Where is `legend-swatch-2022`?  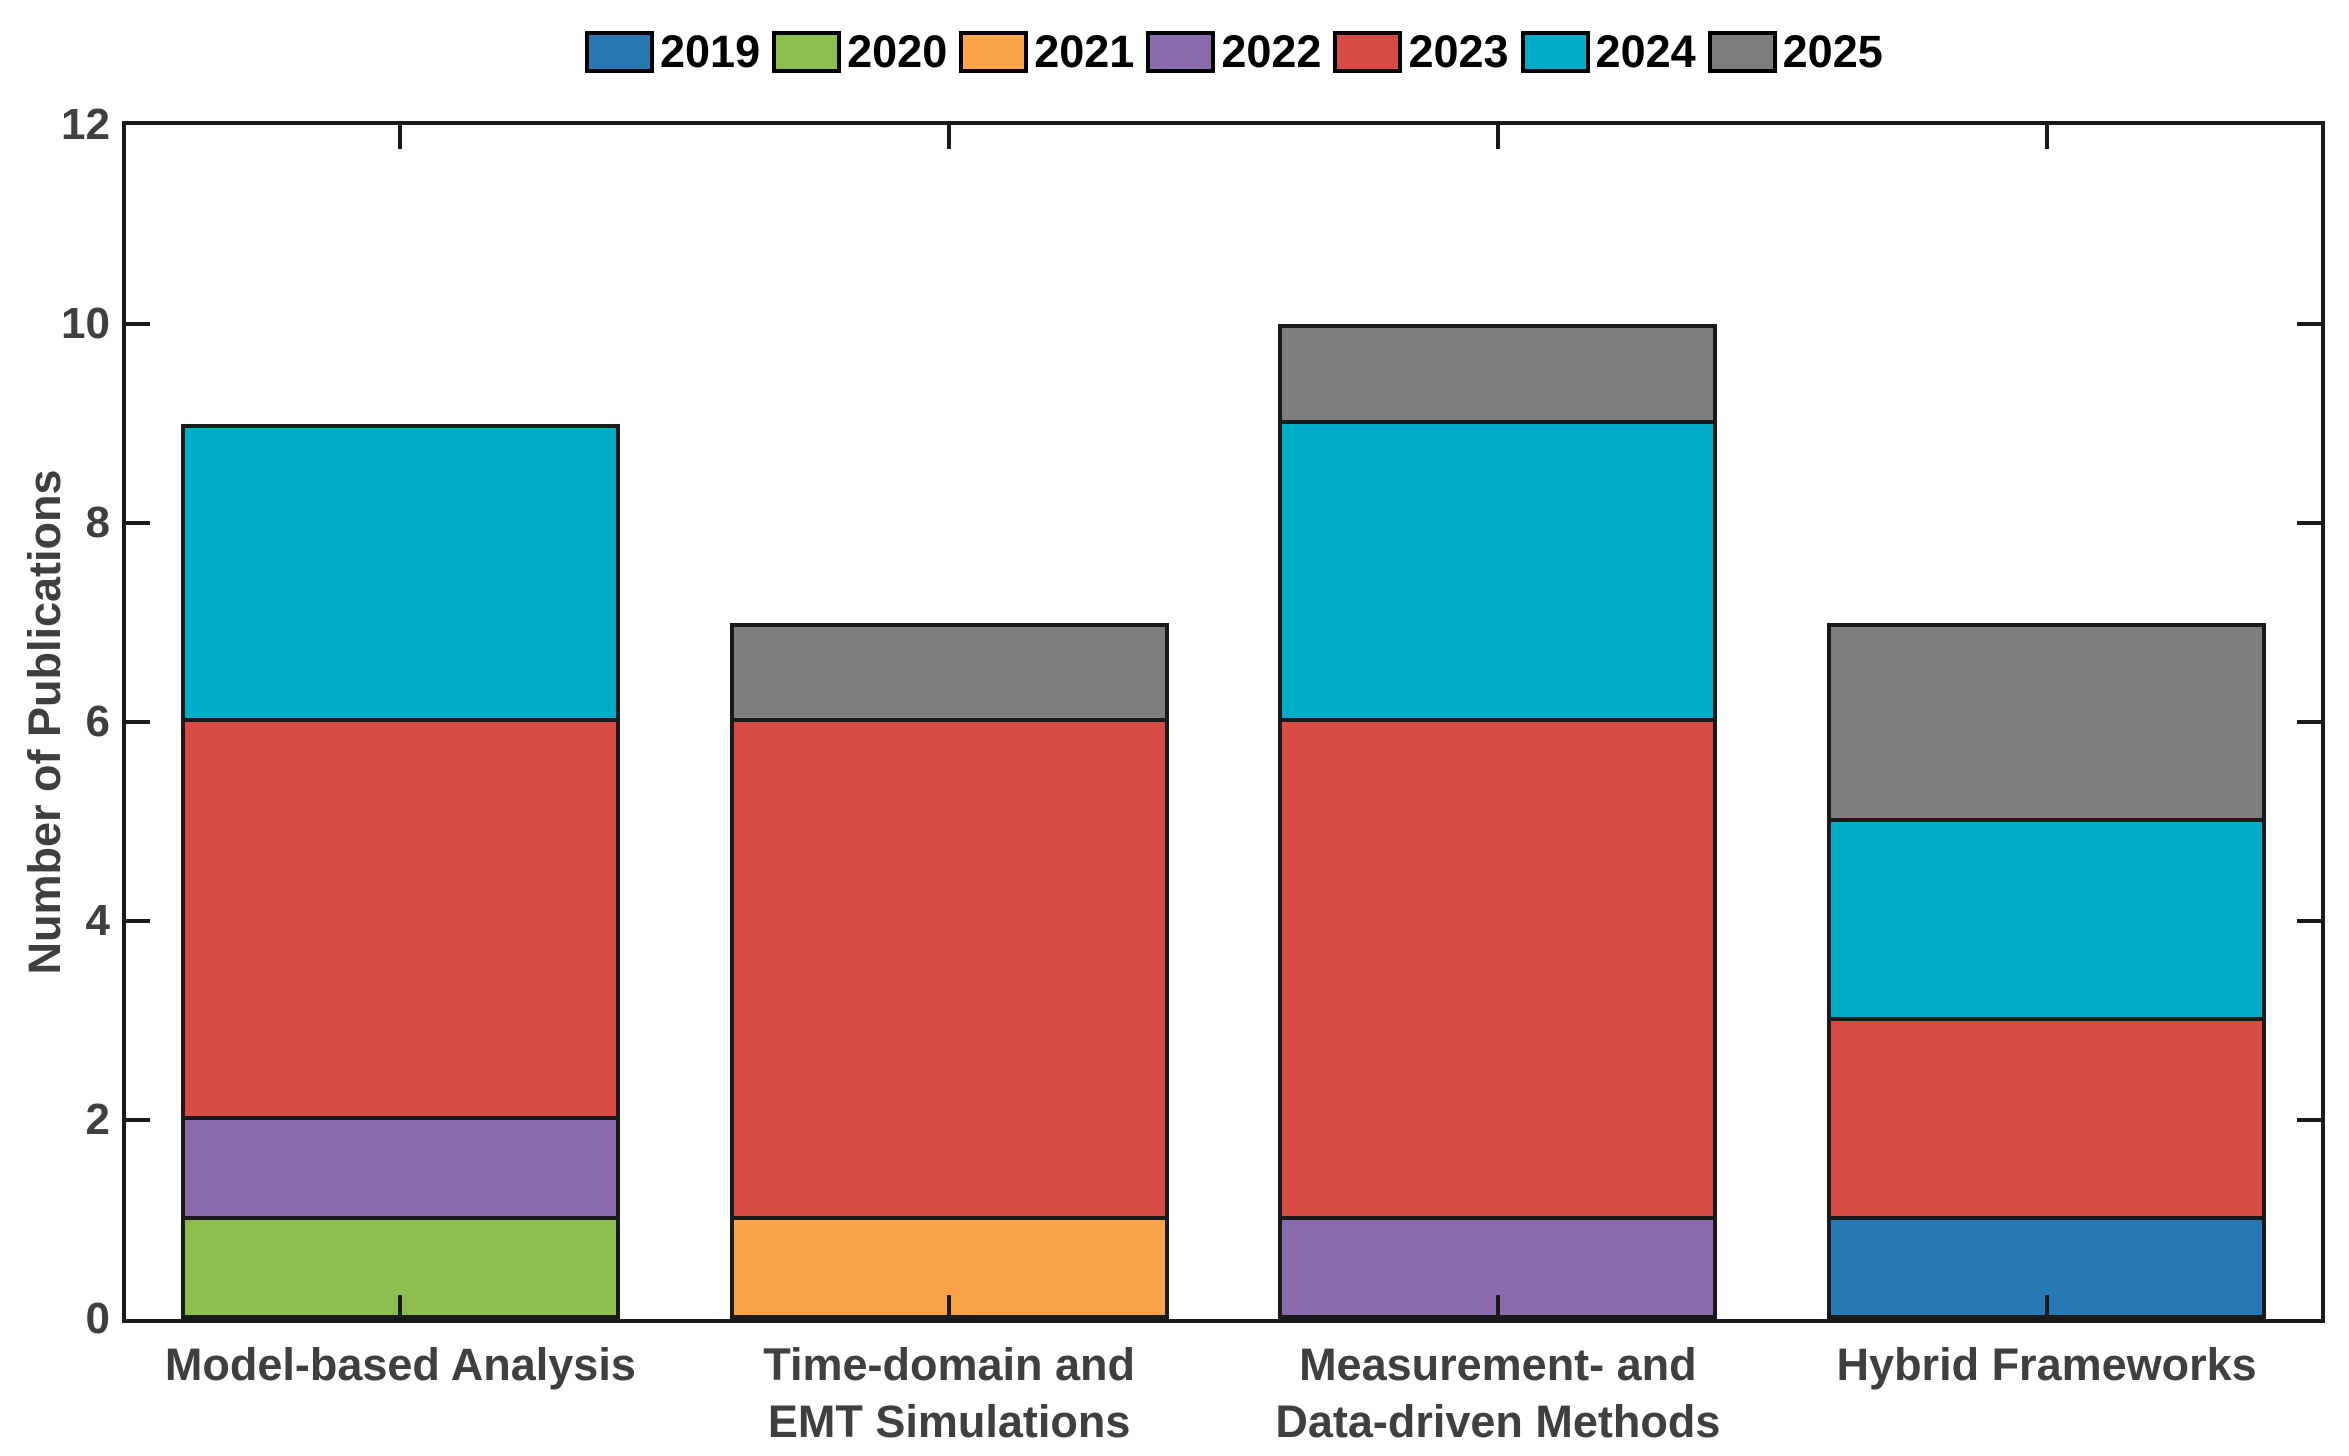 legend-swatch-2022 is located at coordinates (1181, 51).